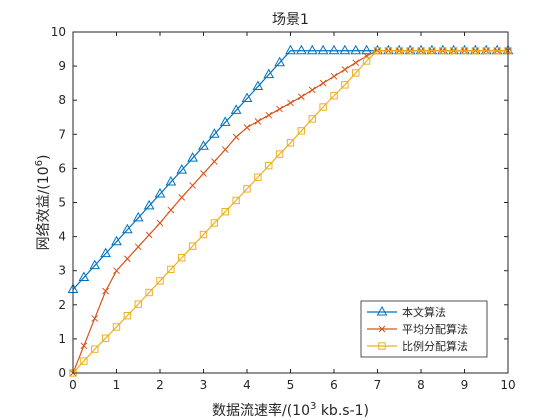  I want to click on y-tick-label: 5, so click(62, 203).